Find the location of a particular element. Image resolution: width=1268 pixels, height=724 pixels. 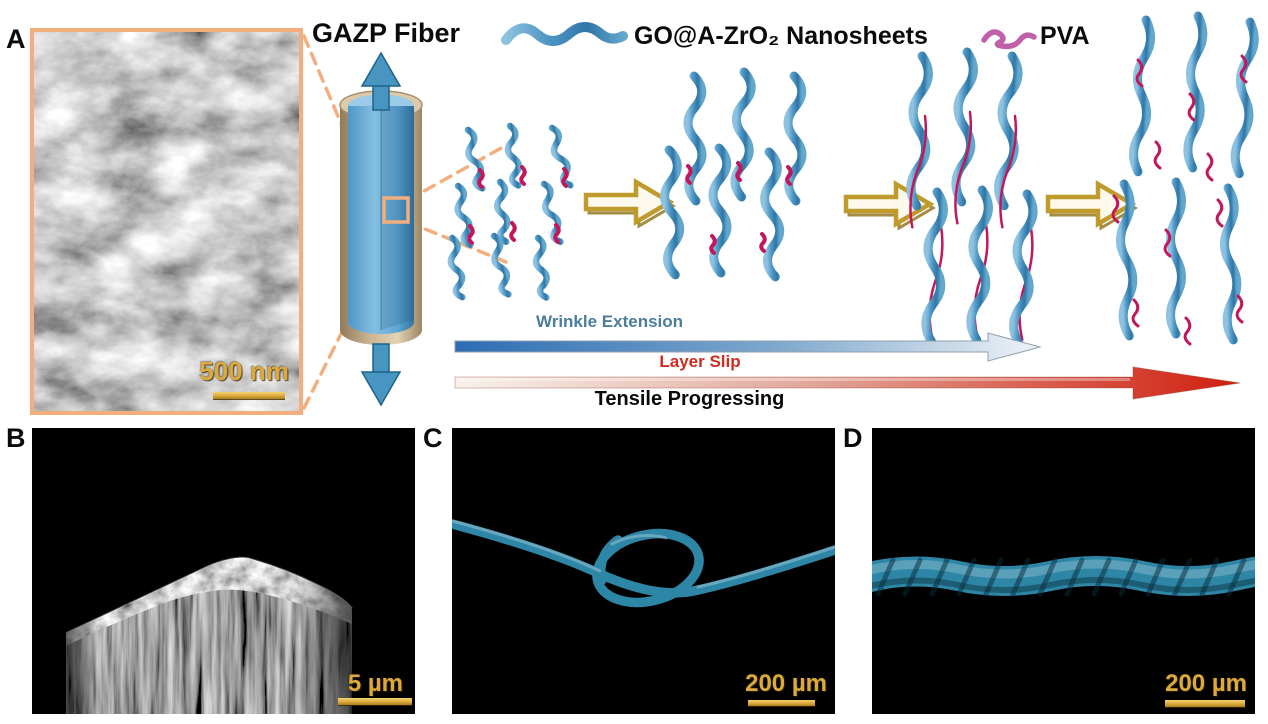

panel-c-sem-image: 200 µm is located at coordinates (643, 571).